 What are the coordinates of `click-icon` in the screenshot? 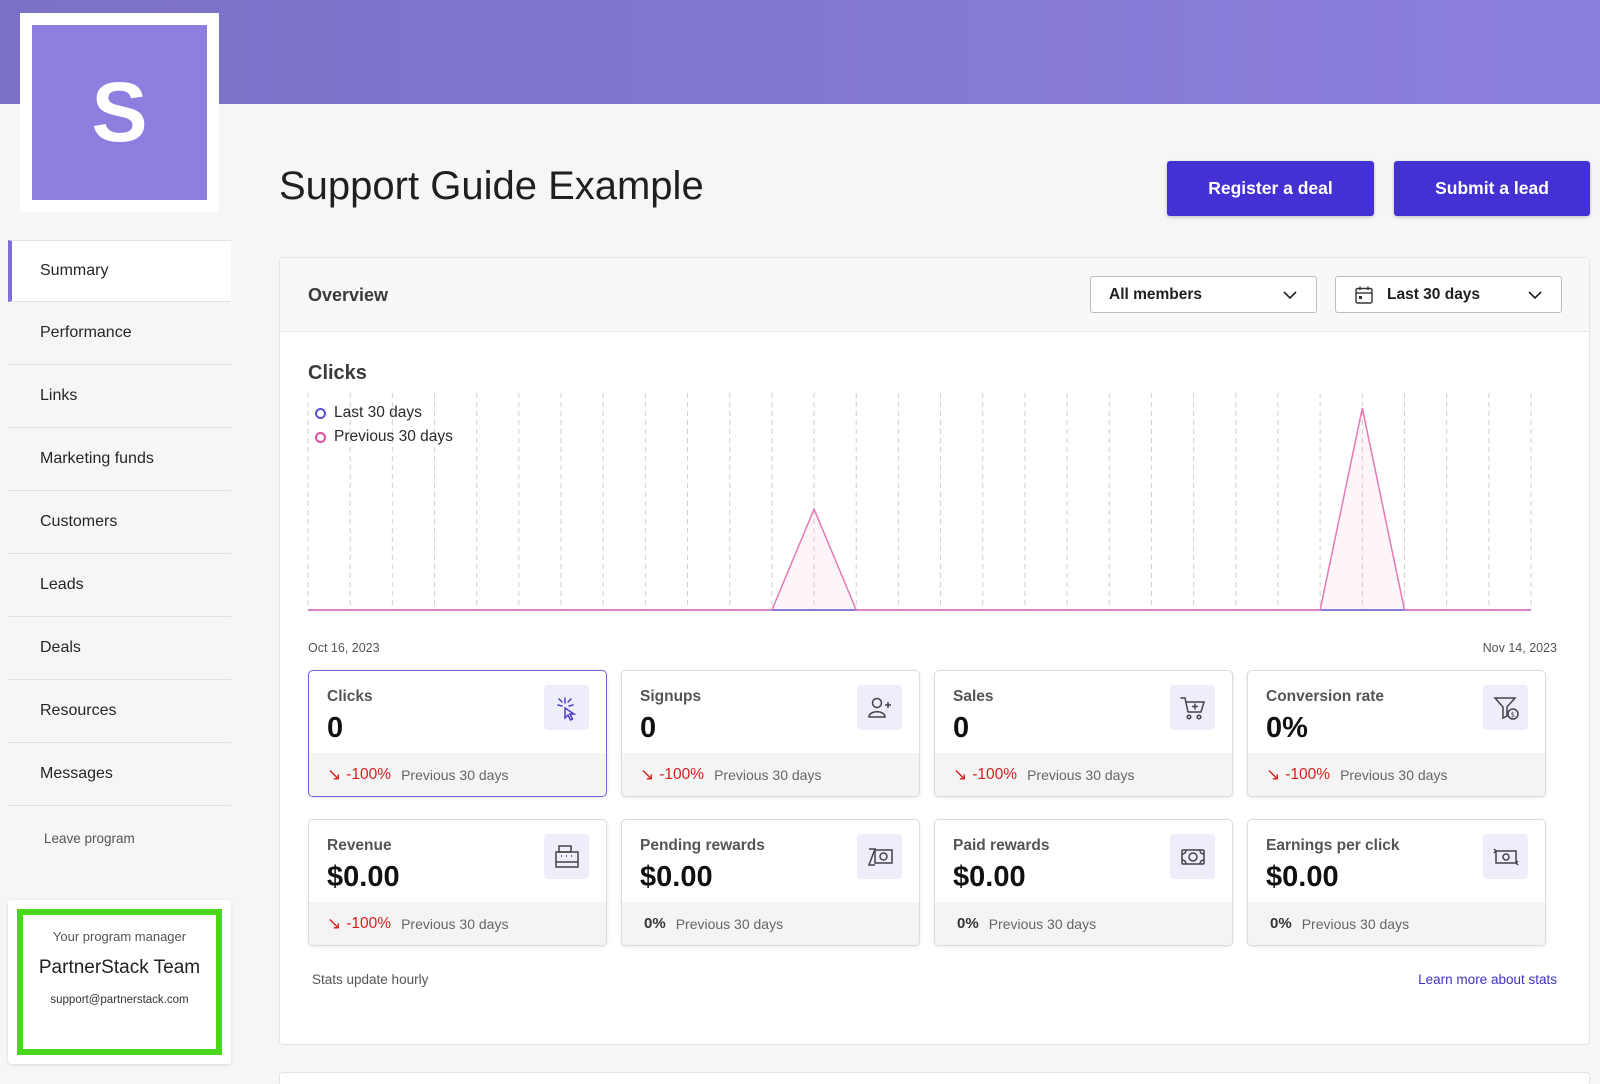 It's located at (566, 707).